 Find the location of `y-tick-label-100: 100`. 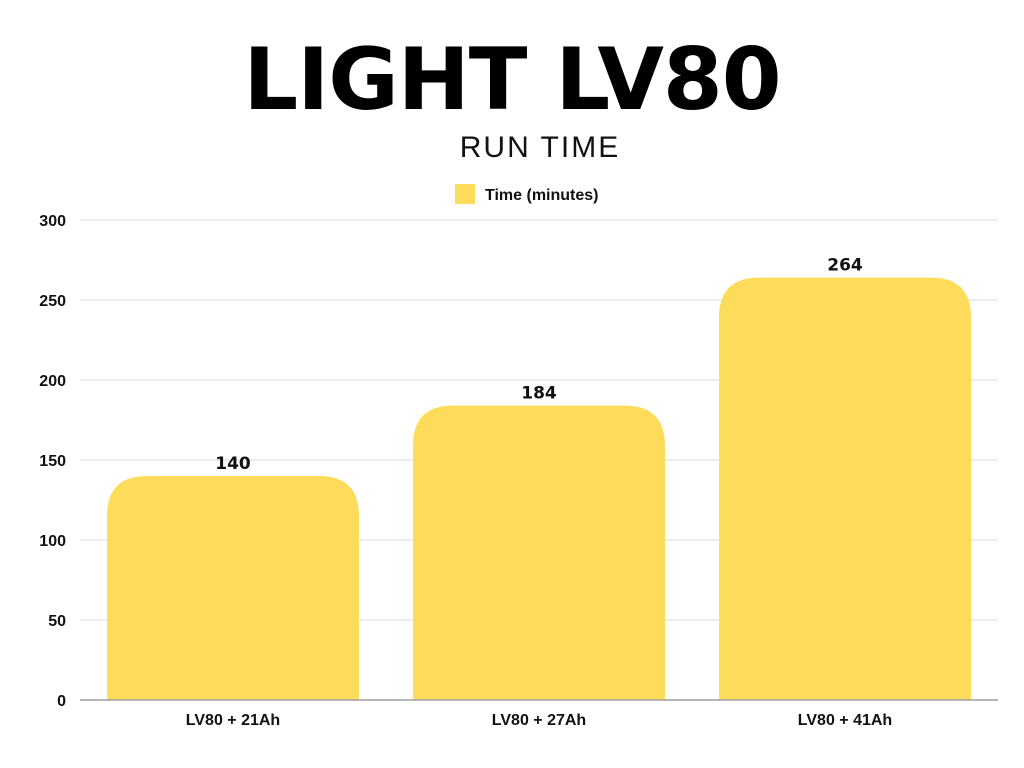

y-tick-label-100: 100 is located at coordinates (52, 541).